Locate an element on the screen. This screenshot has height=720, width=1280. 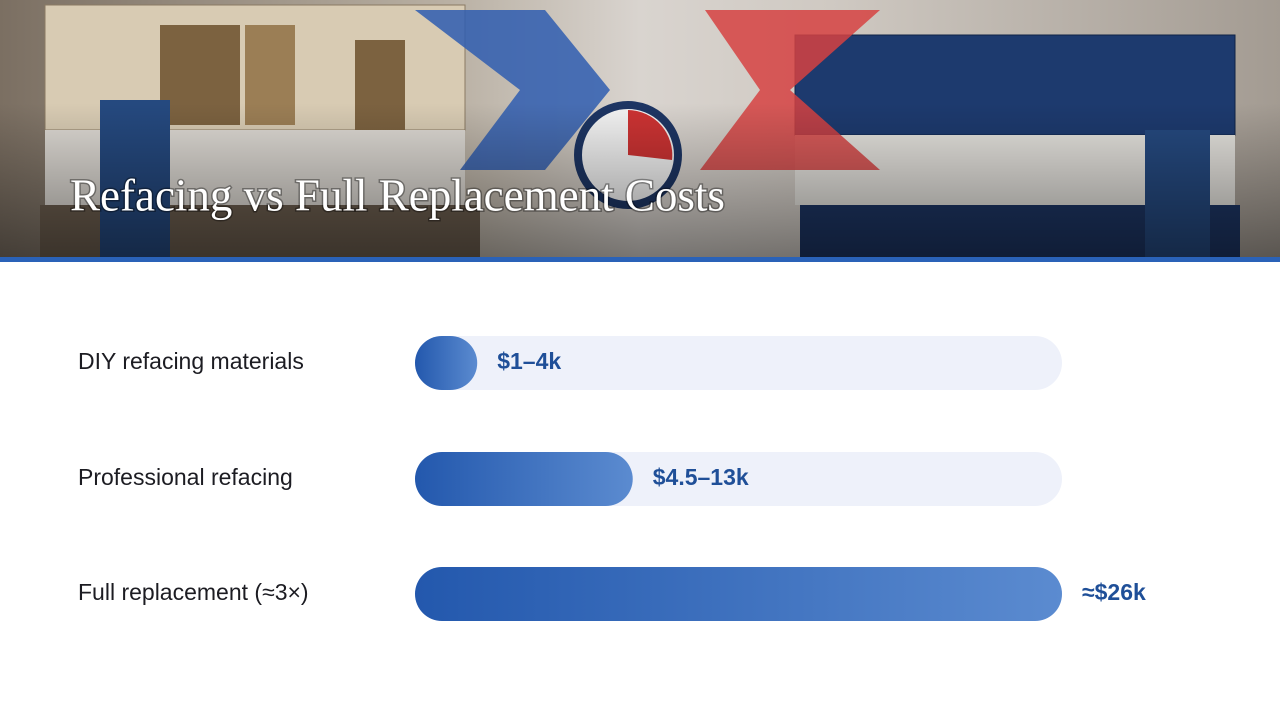
bar-track is located at coordinates (738, 363).